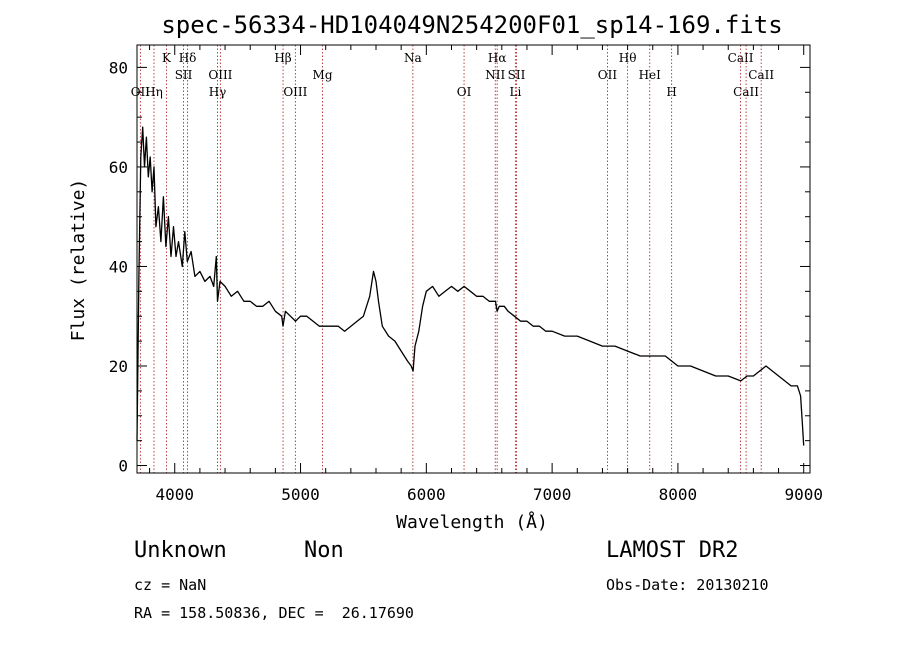 This screenshot has height=649, width=900. What do you see at coordinates (650, 75) in the screenshot?
I see `line-label-18: HeI` at bounding box center [650, 75].